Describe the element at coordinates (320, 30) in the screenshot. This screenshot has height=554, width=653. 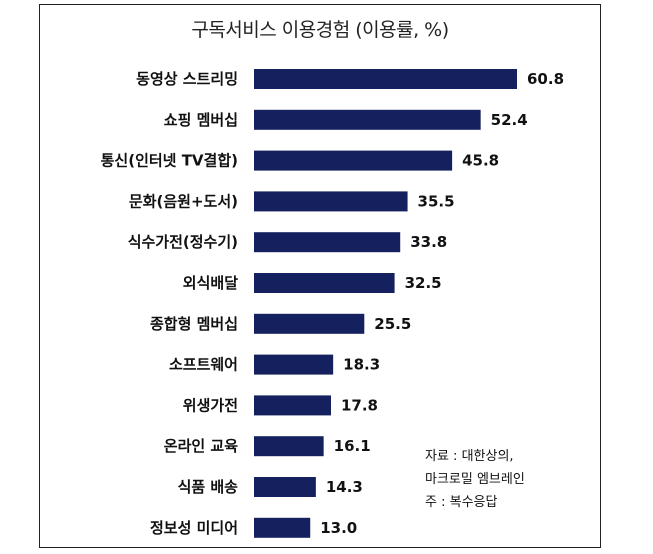
I see `chart-title: 구독서비스 이용경험 (이용률, %)` at that location.